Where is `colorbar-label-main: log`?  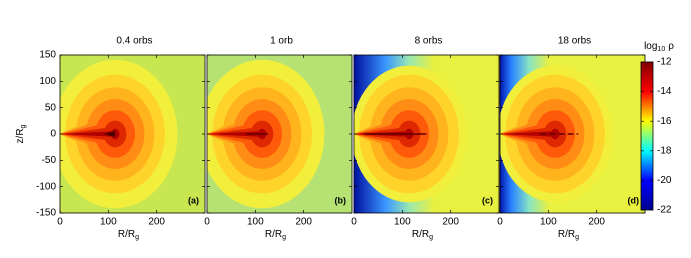 colorbar-label-main: log is located at coordinates (650, 46).